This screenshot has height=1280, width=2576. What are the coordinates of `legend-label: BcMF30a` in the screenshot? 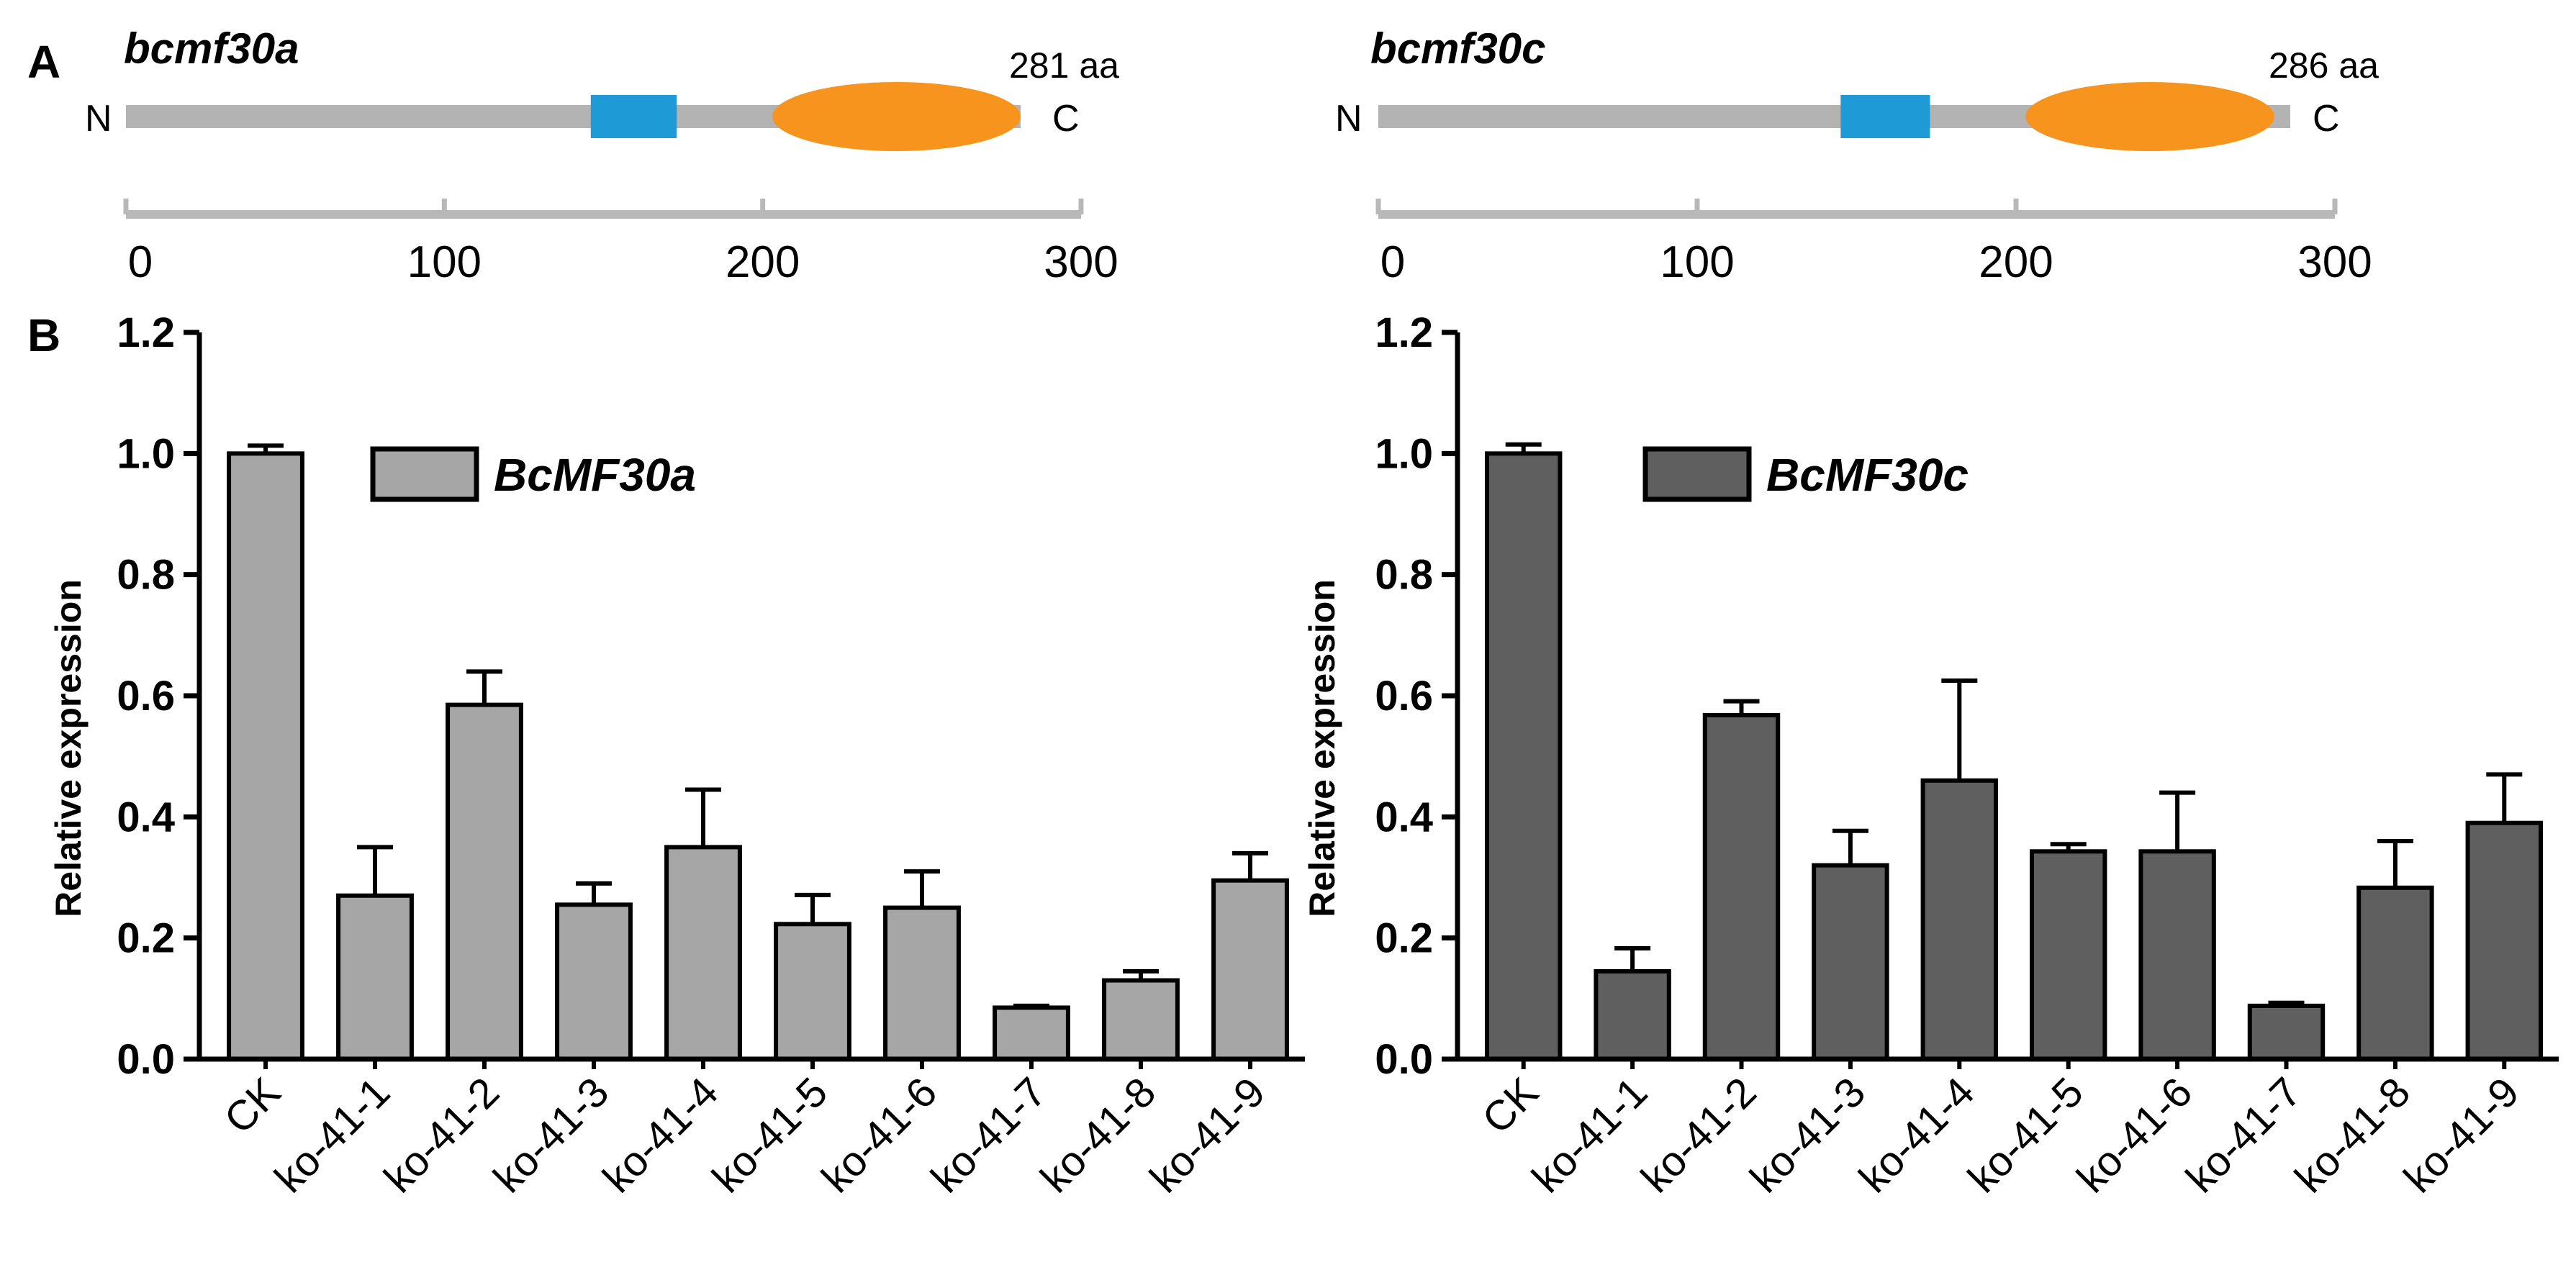 It's located at (595, 475).